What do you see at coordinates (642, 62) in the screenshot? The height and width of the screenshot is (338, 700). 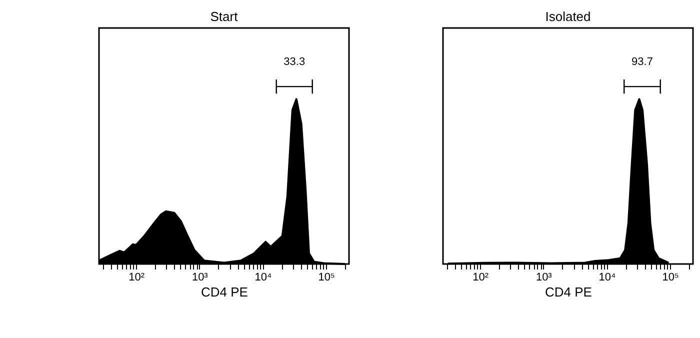 I see `text: 93.7` at bounding box center [642, 62].